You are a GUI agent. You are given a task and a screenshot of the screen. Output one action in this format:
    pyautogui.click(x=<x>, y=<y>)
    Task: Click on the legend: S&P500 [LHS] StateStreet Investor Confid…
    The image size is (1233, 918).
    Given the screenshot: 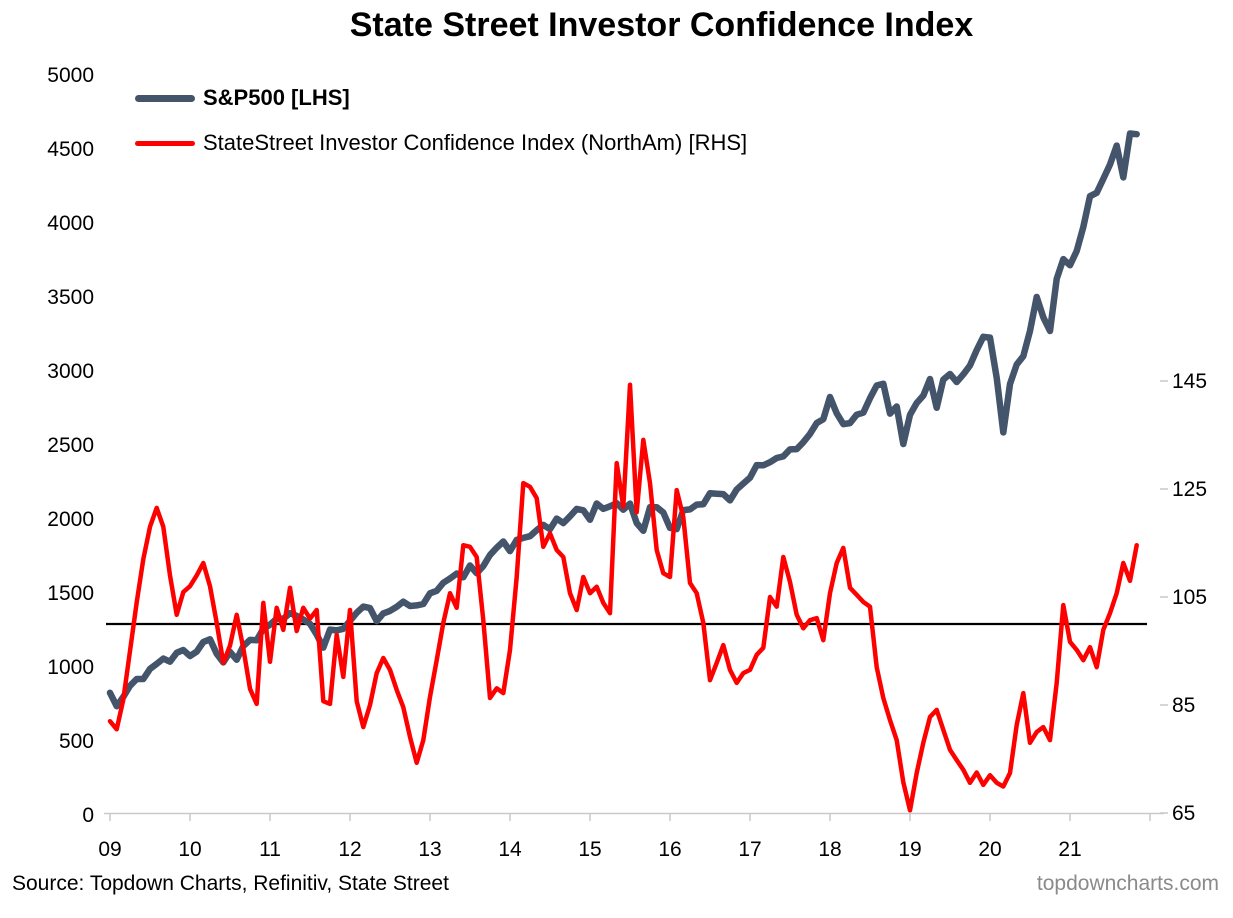 What is the action you would take?
    pyautogui.click(x=441, y=130)
    